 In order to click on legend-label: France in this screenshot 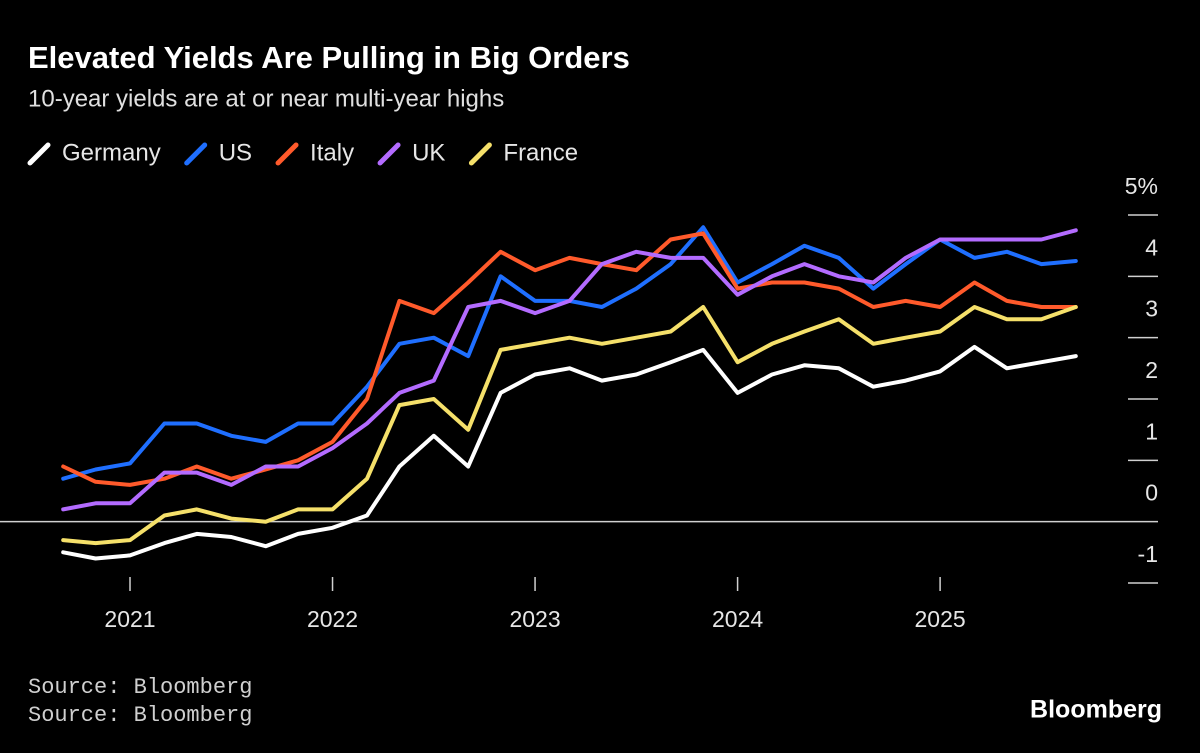, I will do `click(540, 152)`.